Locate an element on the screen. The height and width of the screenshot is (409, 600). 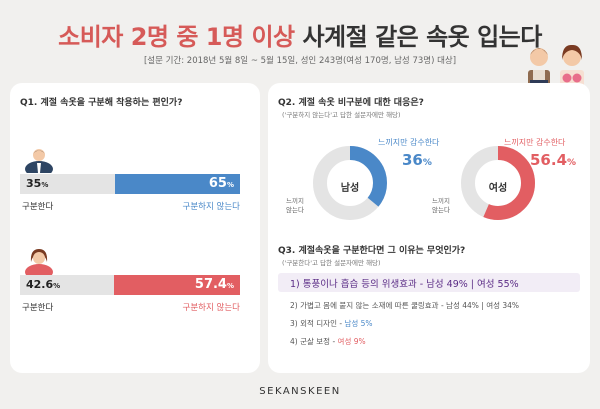
male-bar-segment-a is located at coordinates (67, 184).